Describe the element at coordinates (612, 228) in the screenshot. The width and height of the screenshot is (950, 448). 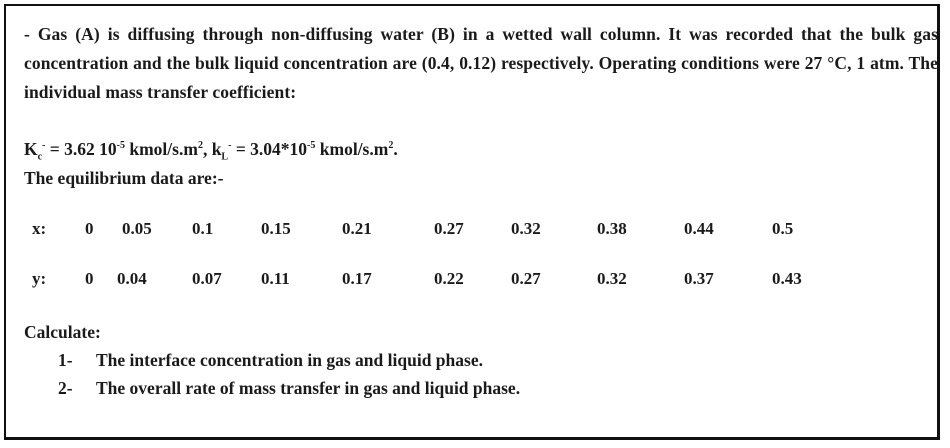
I see `x-value: 0.38` at that location.